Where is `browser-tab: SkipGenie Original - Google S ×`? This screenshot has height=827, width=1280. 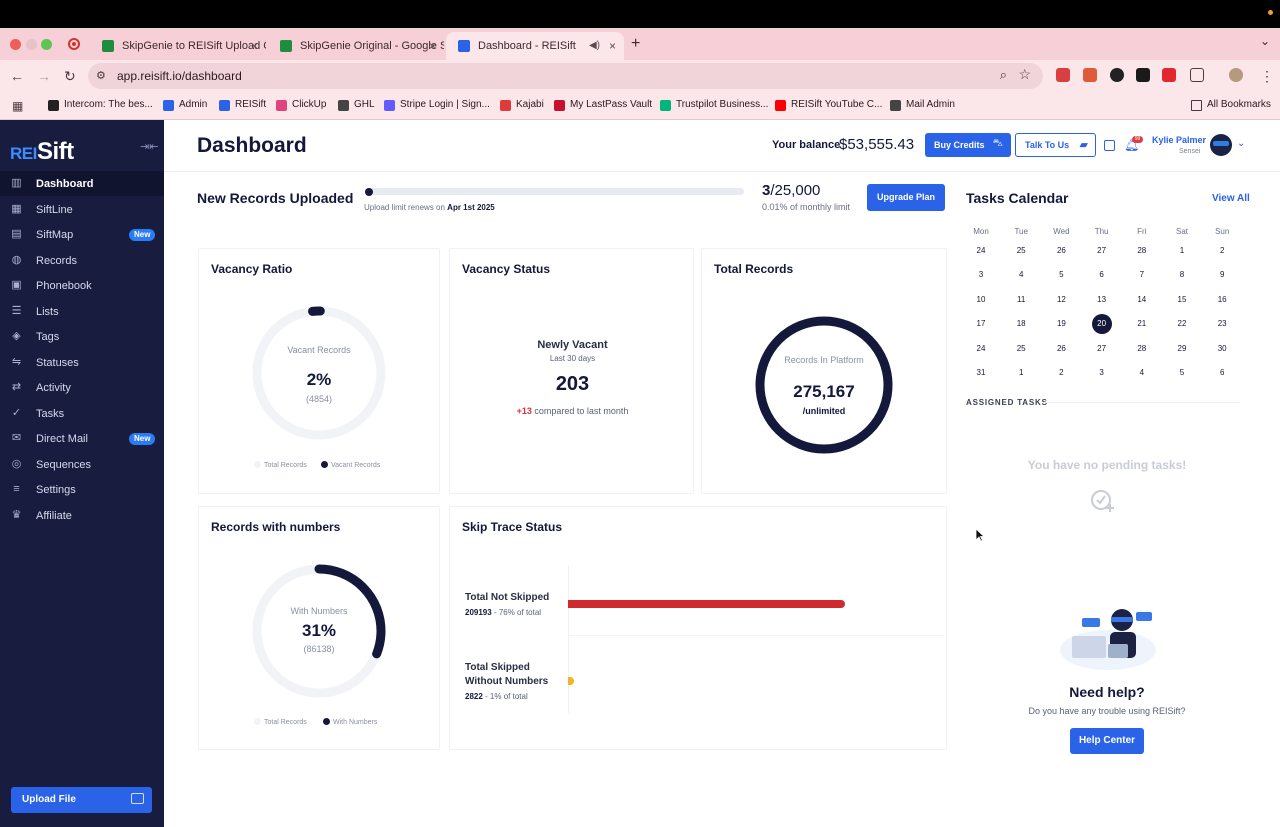 browser-tab: SkipGenie Original - Google S × is located at coordinates (356, 46).